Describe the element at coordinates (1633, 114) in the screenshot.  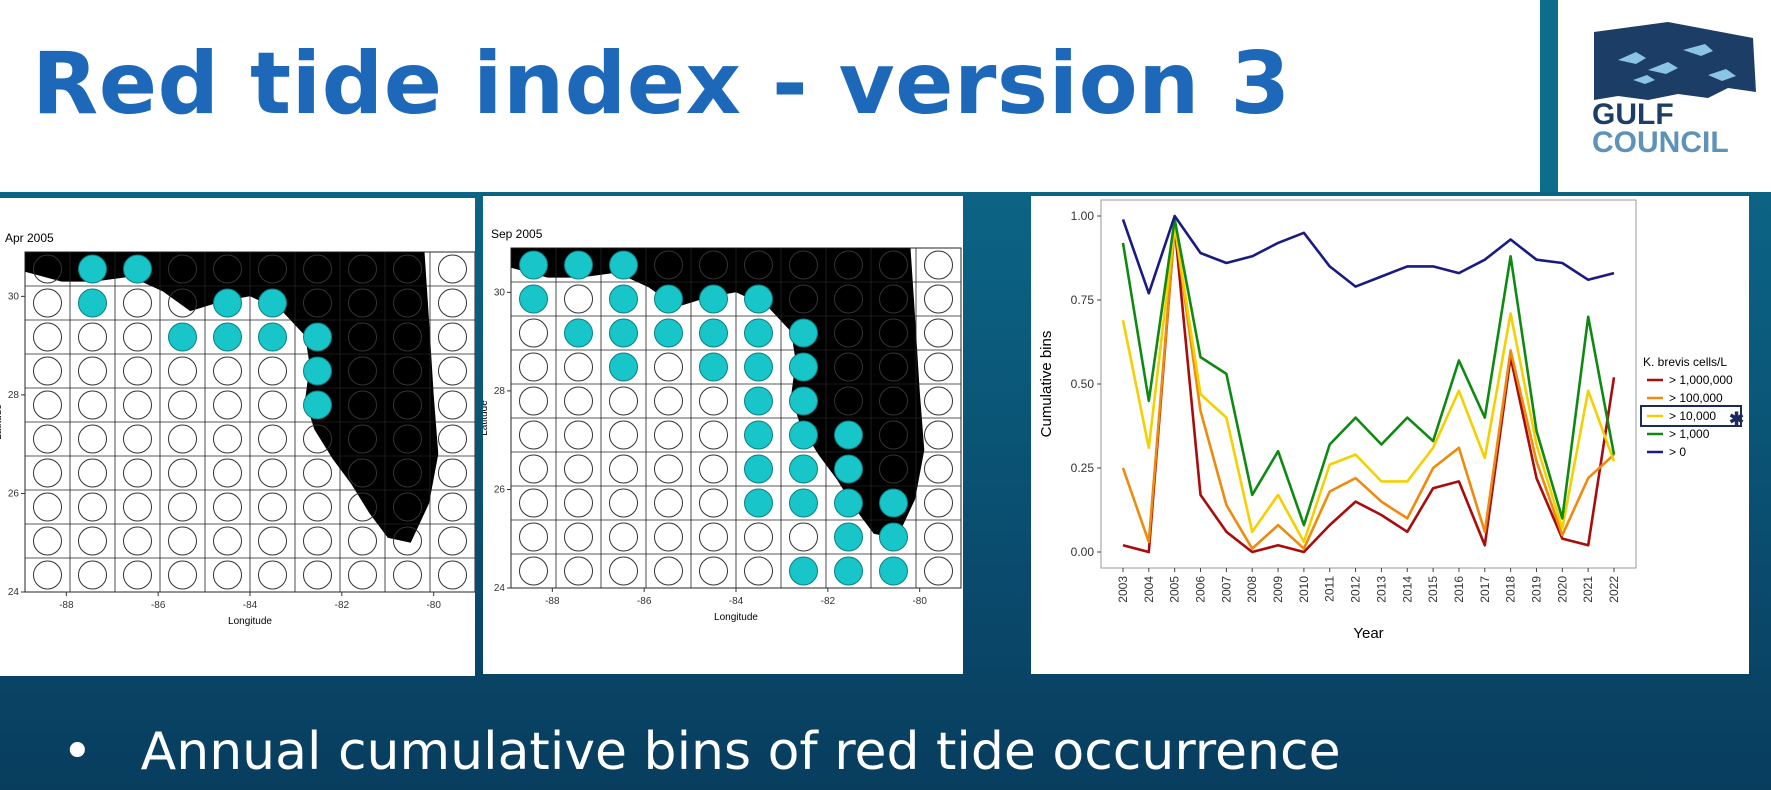
I see `logo-text-gulf: GULF` at that location.